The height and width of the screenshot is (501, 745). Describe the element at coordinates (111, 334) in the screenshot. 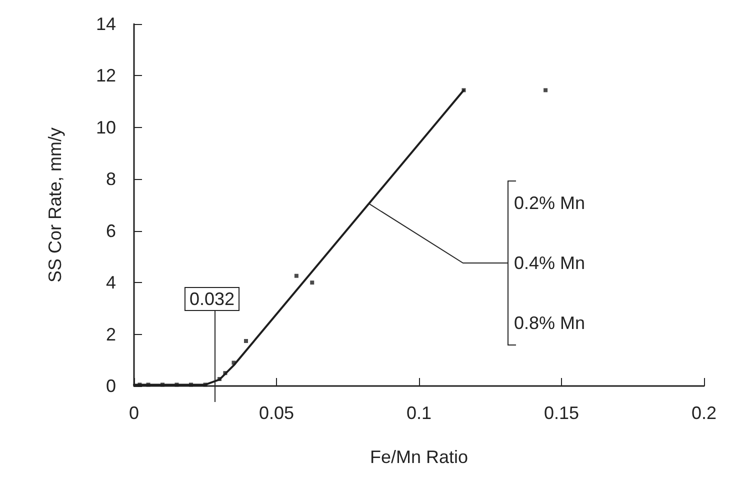

I see `y-tick-label: 2` at that location.